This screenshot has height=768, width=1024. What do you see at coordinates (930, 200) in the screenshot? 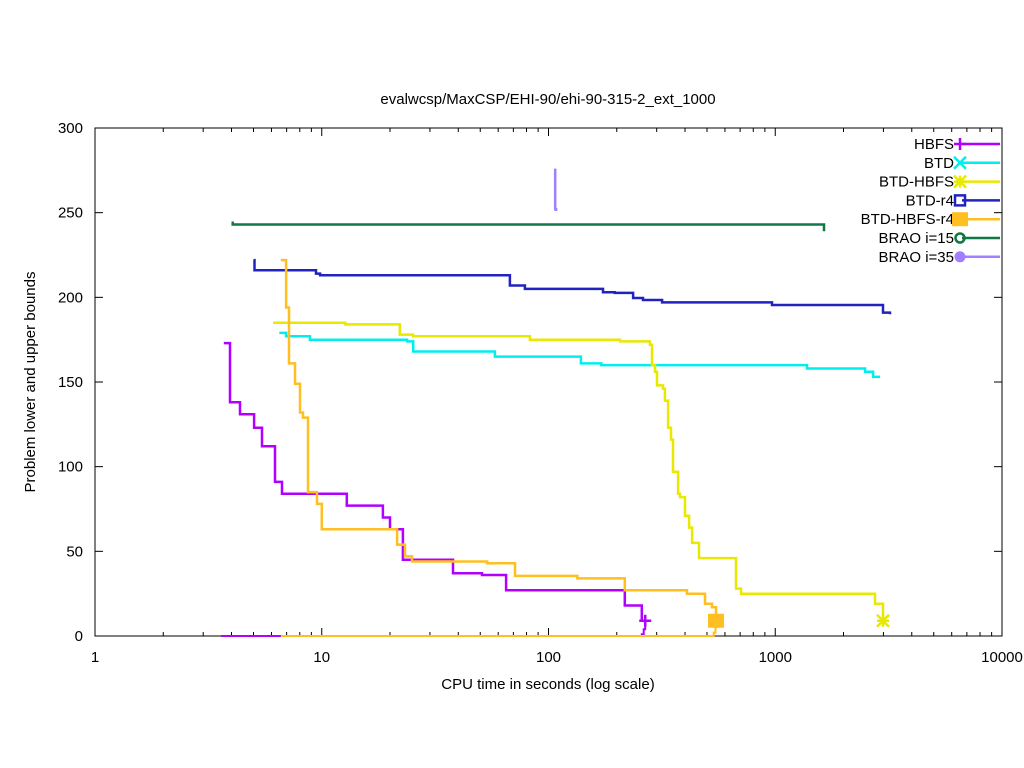
I see `legend-label: BTD-r4` at bounding box center [930, 200].